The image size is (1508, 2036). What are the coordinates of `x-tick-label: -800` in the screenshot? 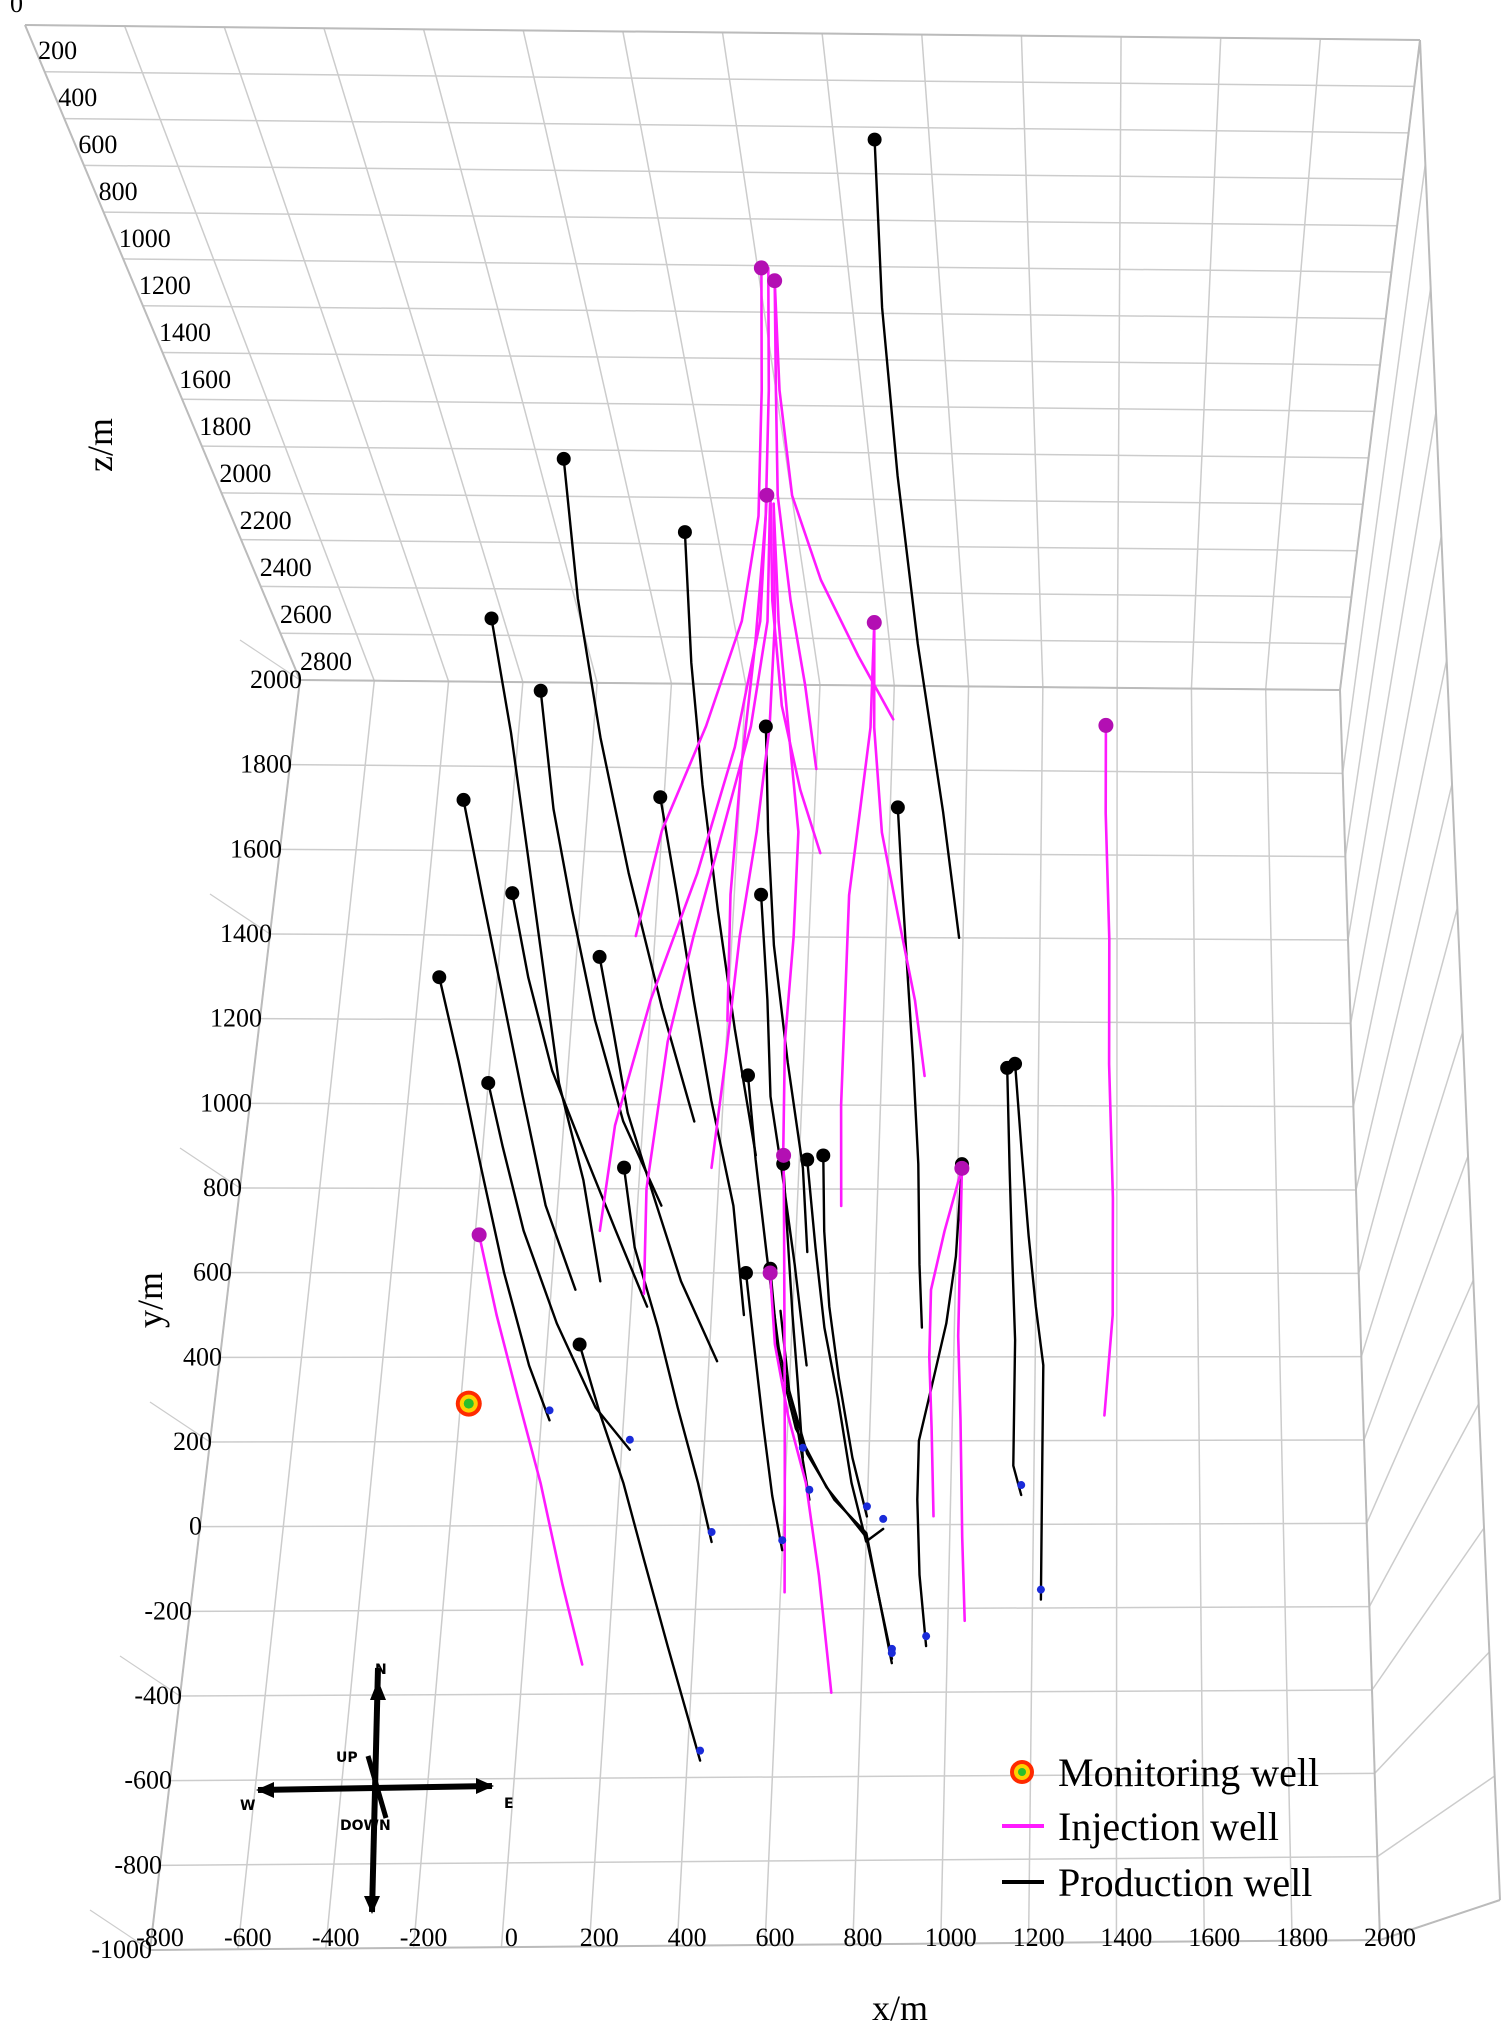 It's located at (160, 1937).